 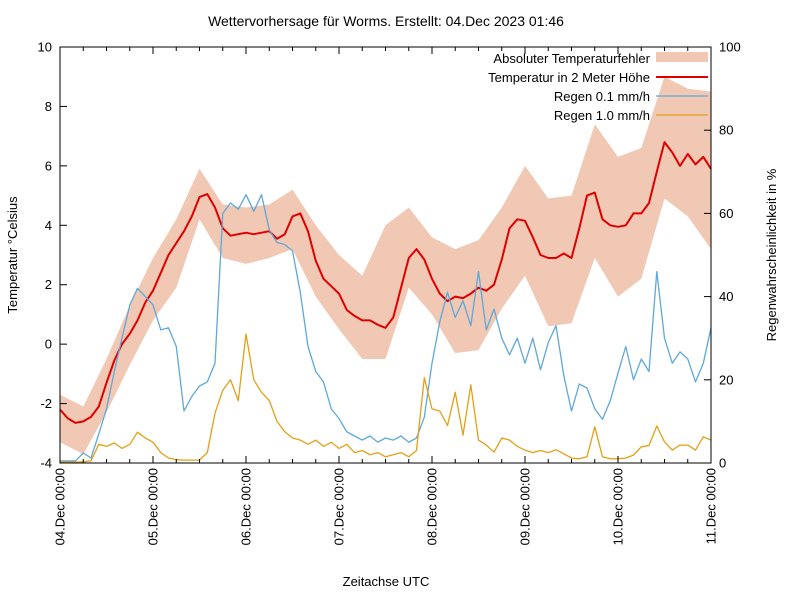 What do you see at coordinates (12, 255) in the screenshot?
I see `y-axis-label-left: Temperatur °Celsius` at bounding box center [12, 255].